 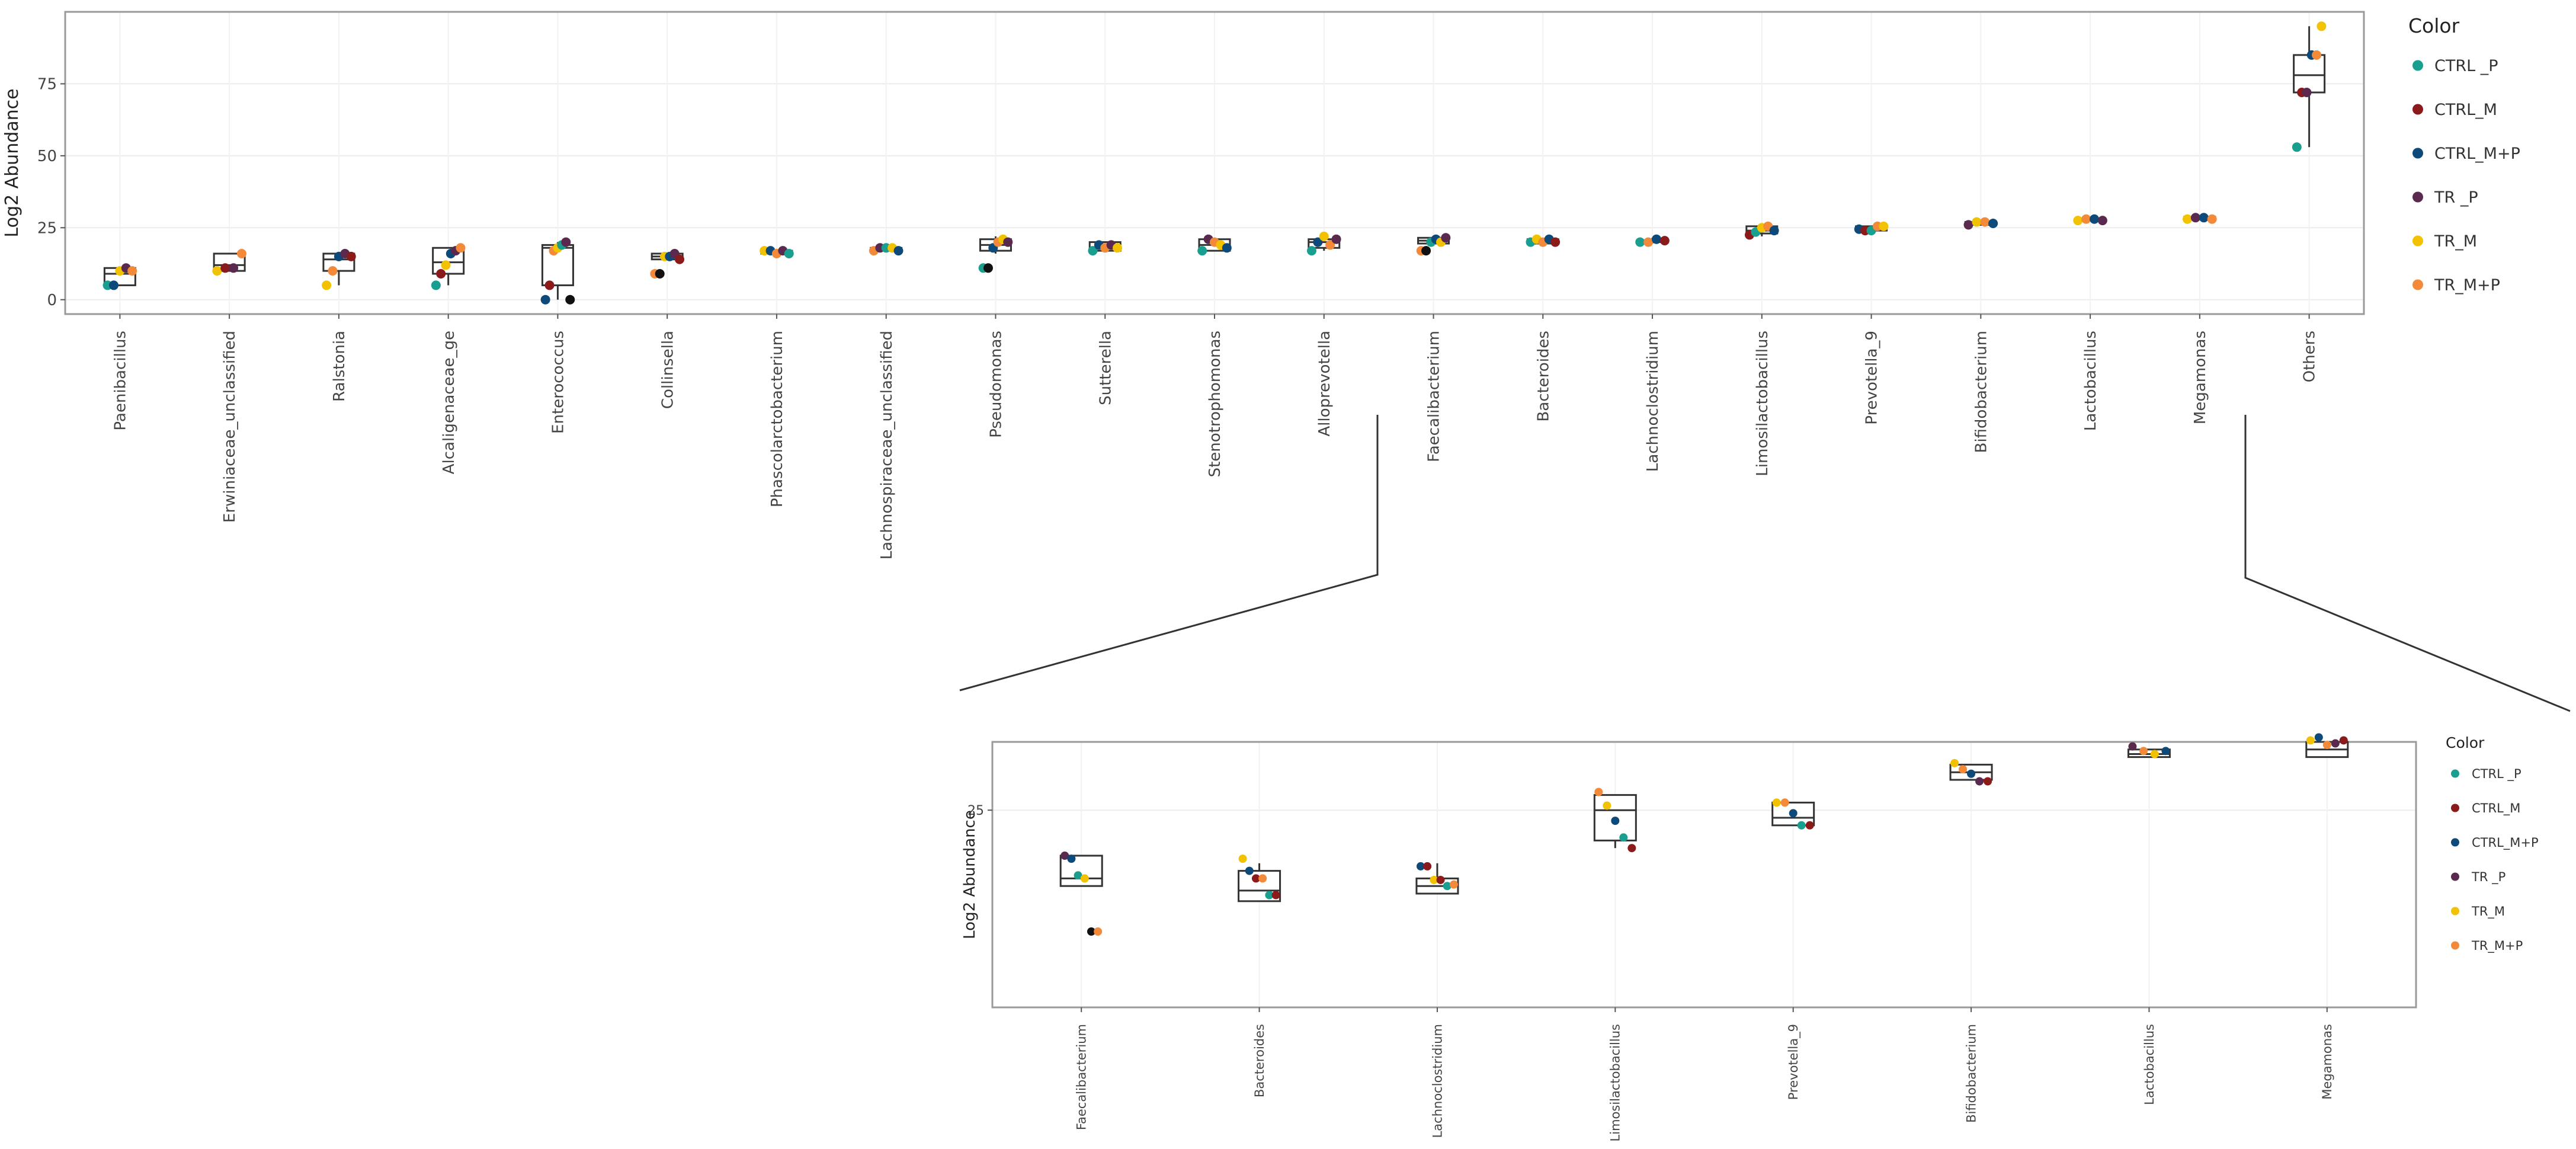 I want to click on main-box-iqr, so click(x=2309, y=74).